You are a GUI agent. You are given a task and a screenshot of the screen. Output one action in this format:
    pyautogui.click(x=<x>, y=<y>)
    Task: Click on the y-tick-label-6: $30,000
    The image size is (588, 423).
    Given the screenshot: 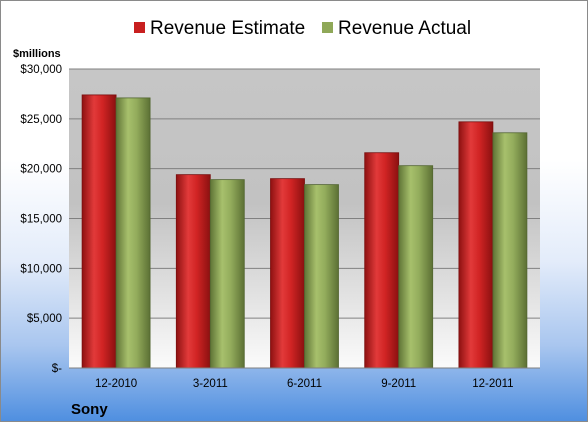 What is the action you would take?
    pyautogui.click(x=41, y=70)
    